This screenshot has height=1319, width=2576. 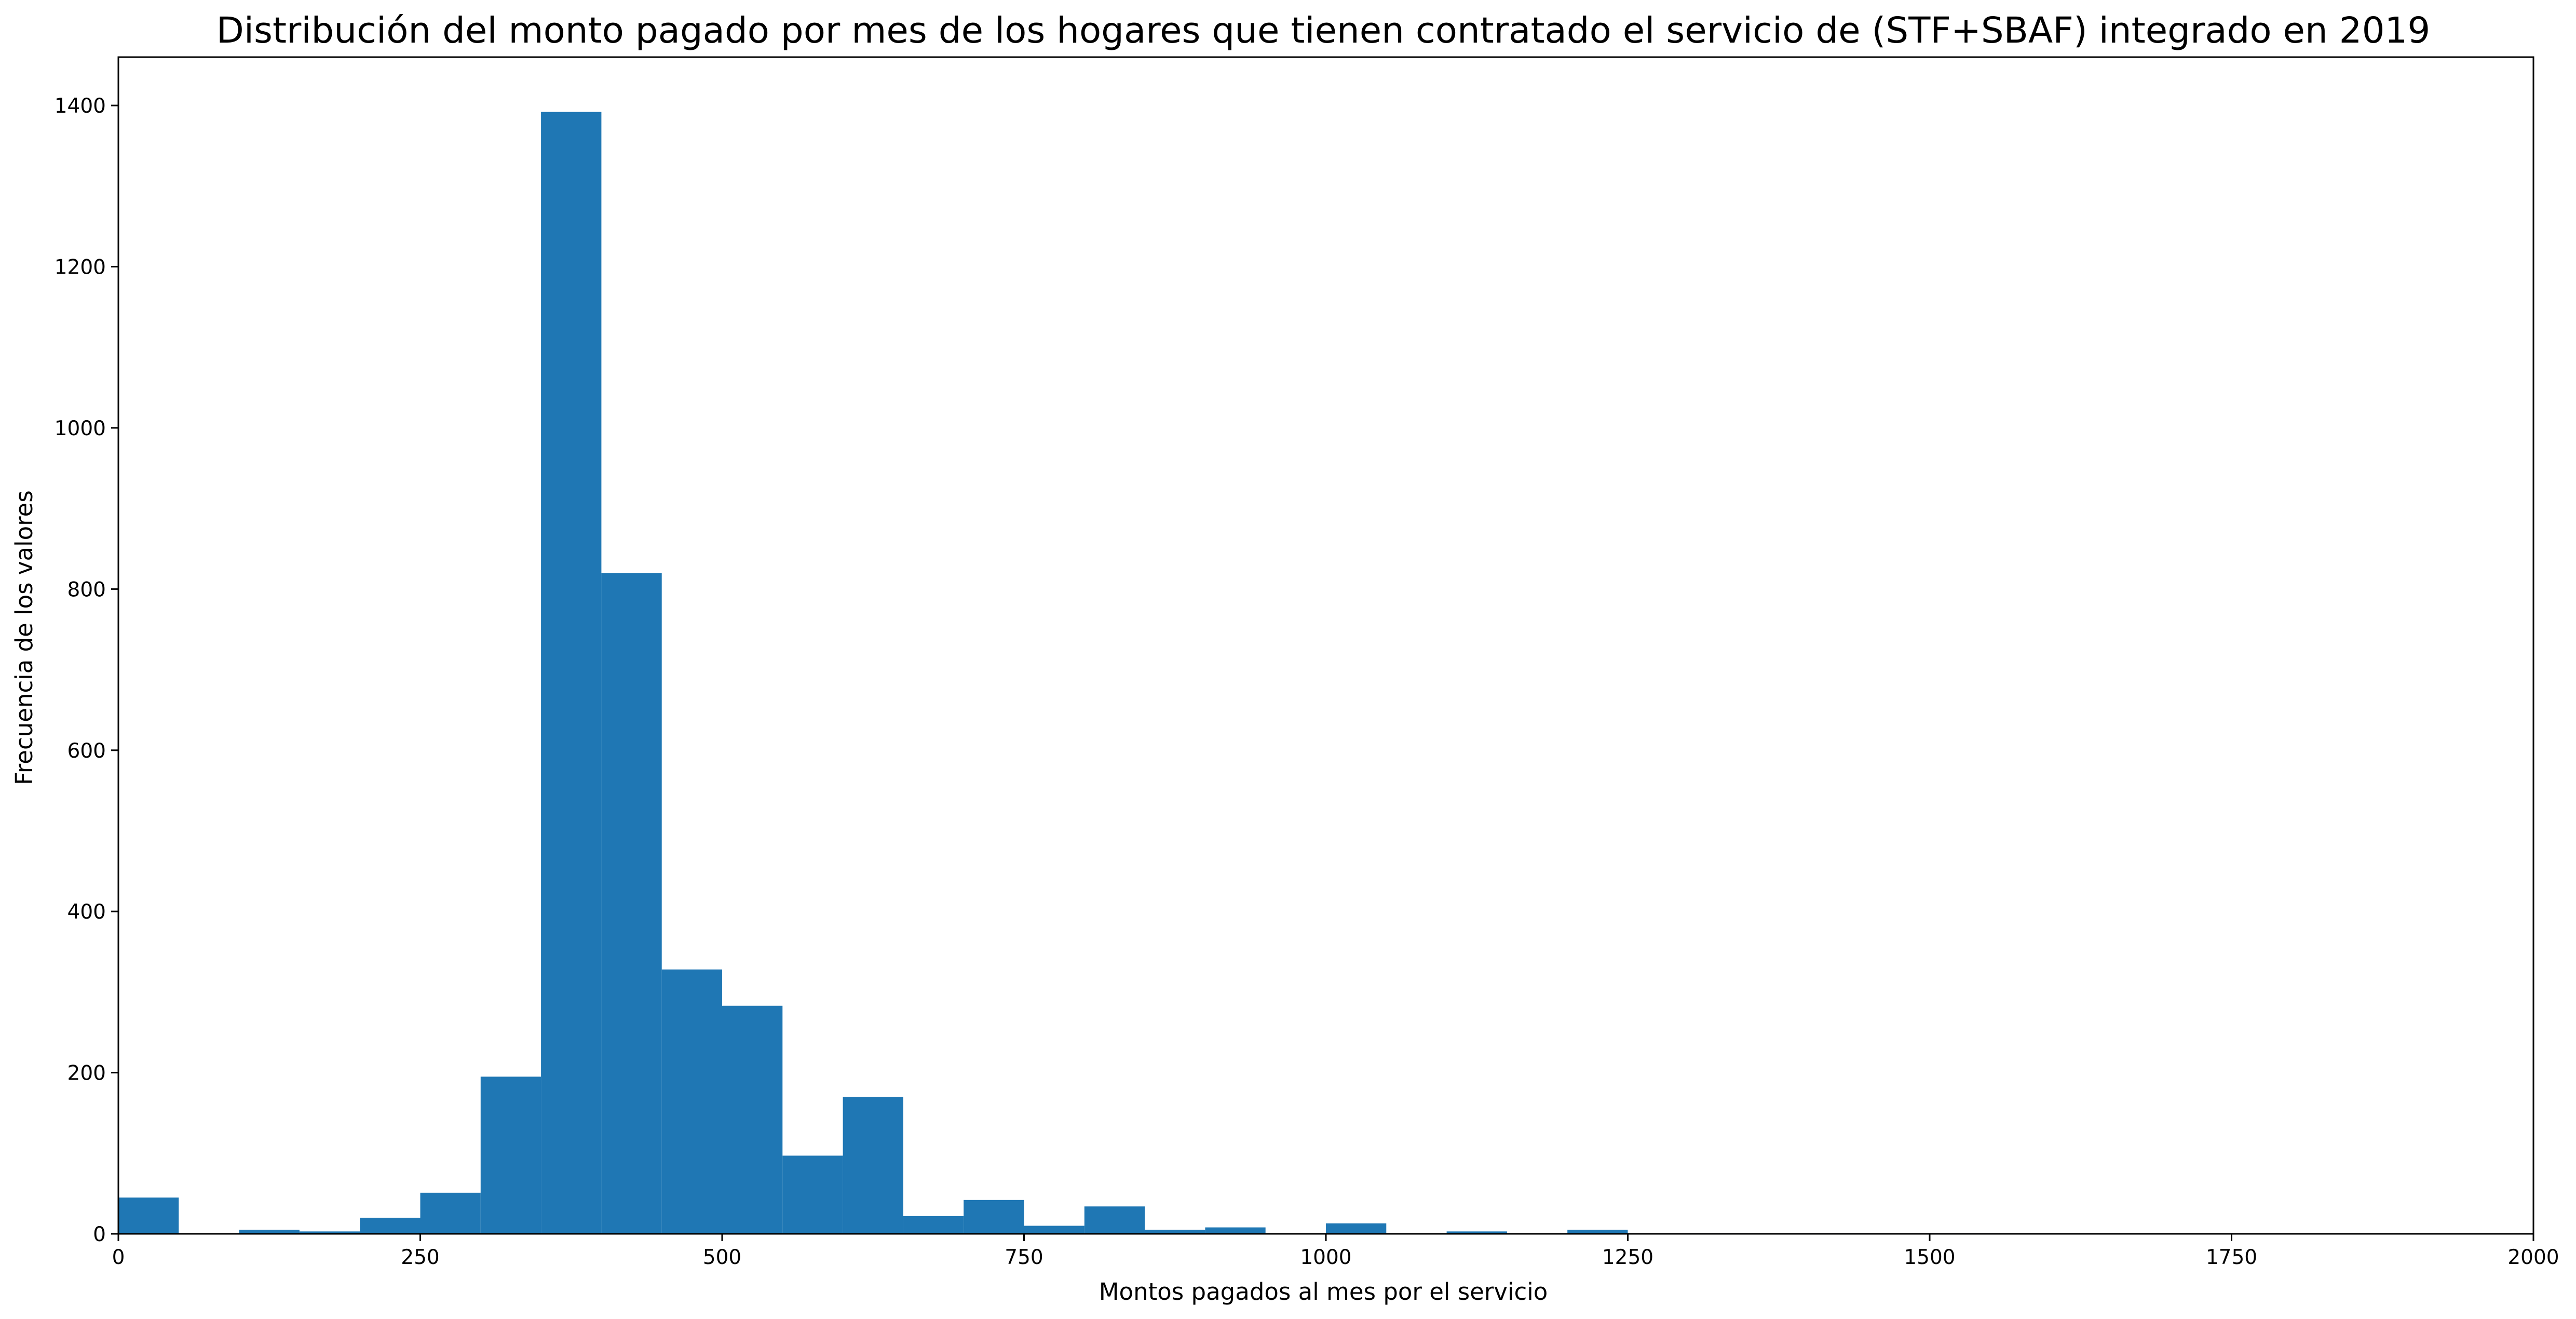 I want to click on x-tick-label: 1500, so click(x=1929, y=1257).